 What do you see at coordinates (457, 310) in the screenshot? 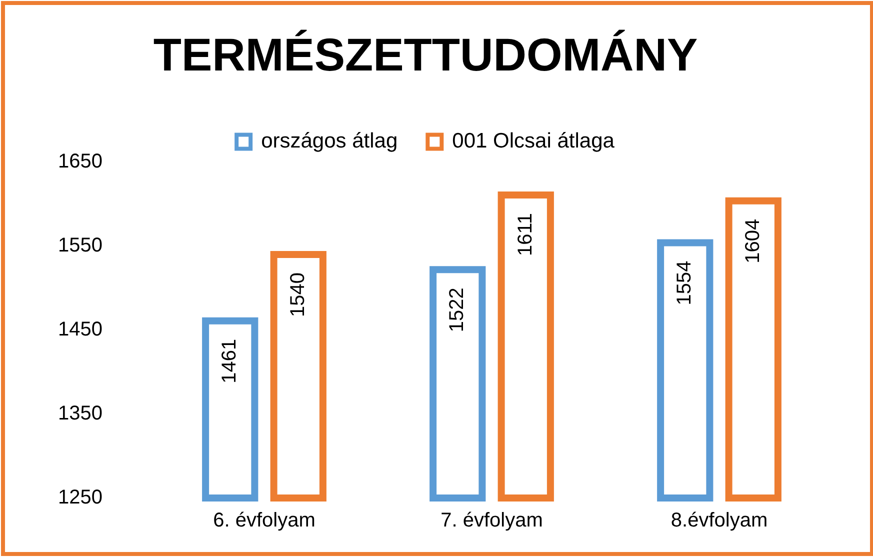
I see `data-label: 1522` at bounding box center [457, 310].